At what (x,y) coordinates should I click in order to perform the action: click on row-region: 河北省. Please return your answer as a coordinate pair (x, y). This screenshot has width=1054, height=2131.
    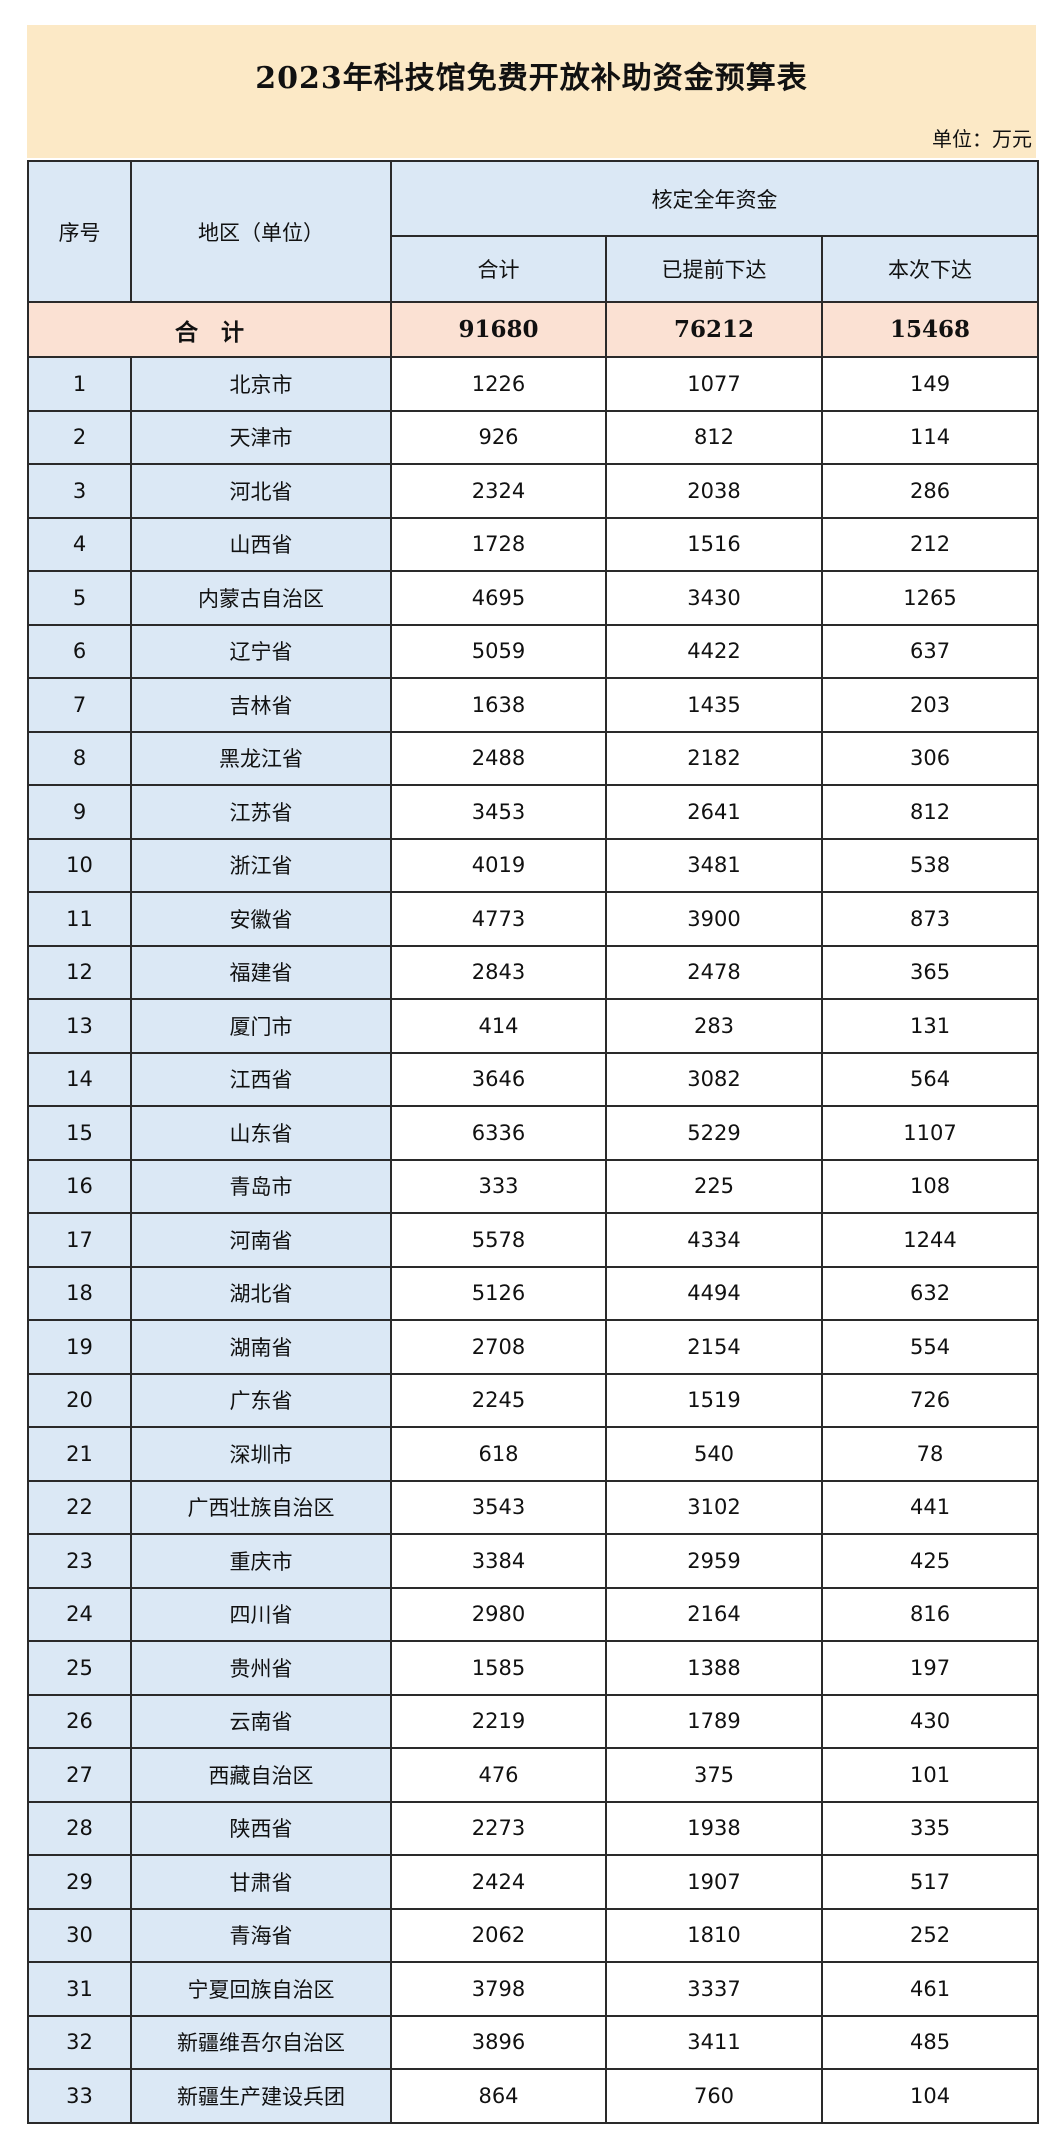
    Looking at the image, I should click on (261, 491).